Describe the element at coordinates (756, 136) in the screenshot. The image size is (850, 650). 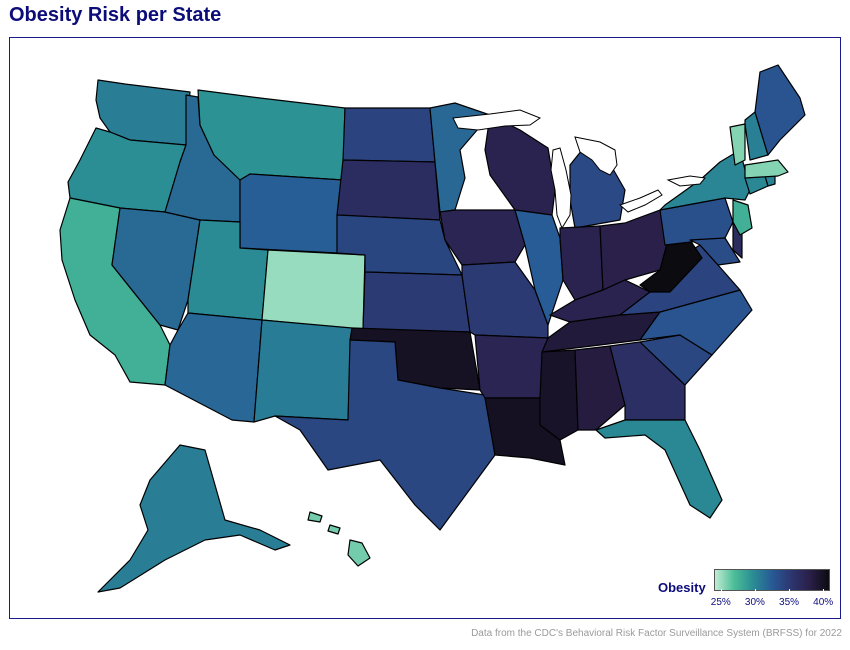
I see `state-new-hampshire: New Hampshire` at that location.